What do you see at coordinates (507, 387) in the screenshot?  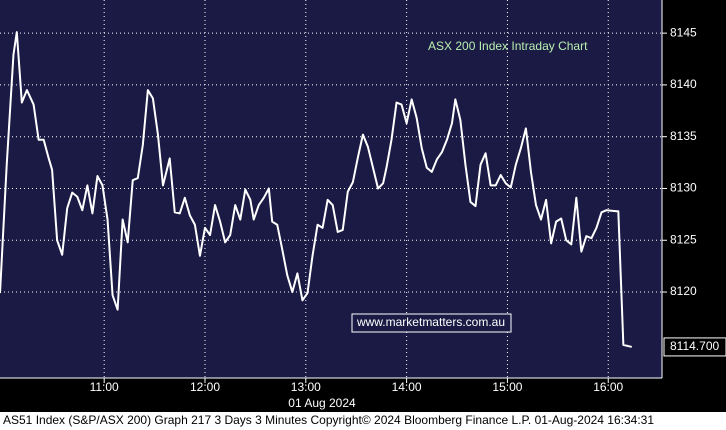 I see `x-tick-label: 15:00` at bounding box center [507, 387].